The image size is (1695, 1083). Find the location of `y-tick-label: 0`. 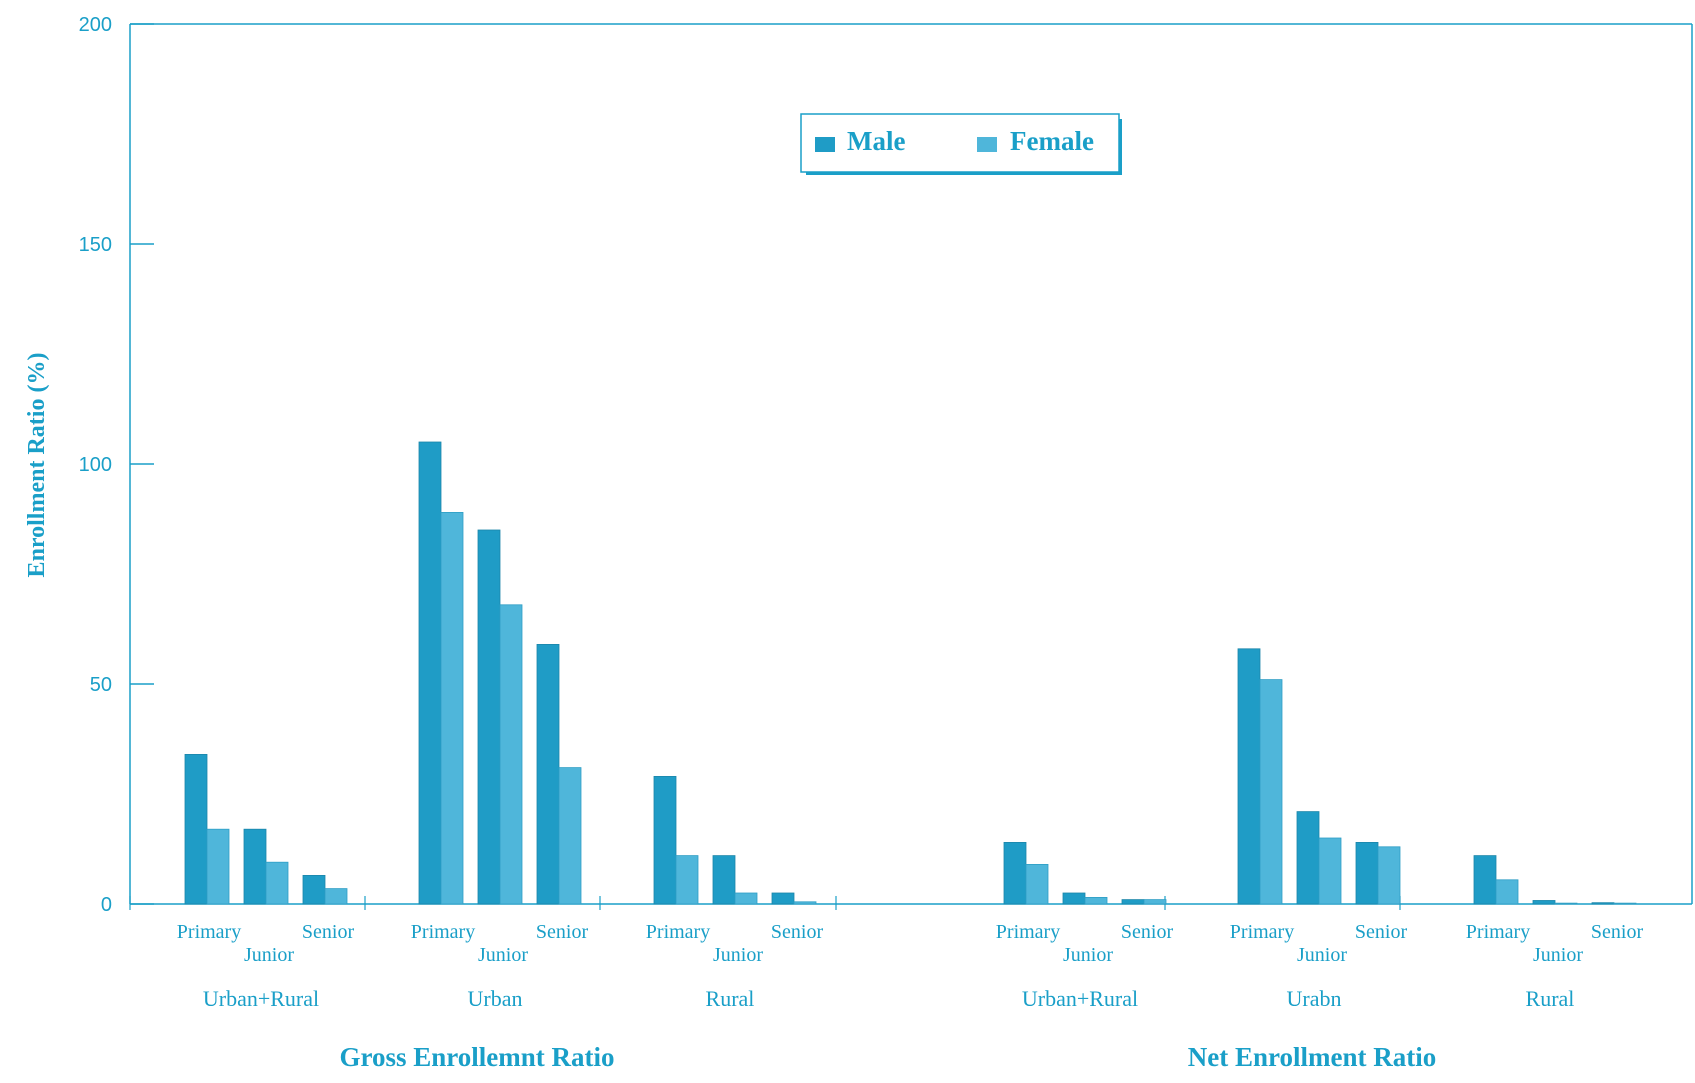

y-tick-label: 0 is located at coordinates (106, 905).